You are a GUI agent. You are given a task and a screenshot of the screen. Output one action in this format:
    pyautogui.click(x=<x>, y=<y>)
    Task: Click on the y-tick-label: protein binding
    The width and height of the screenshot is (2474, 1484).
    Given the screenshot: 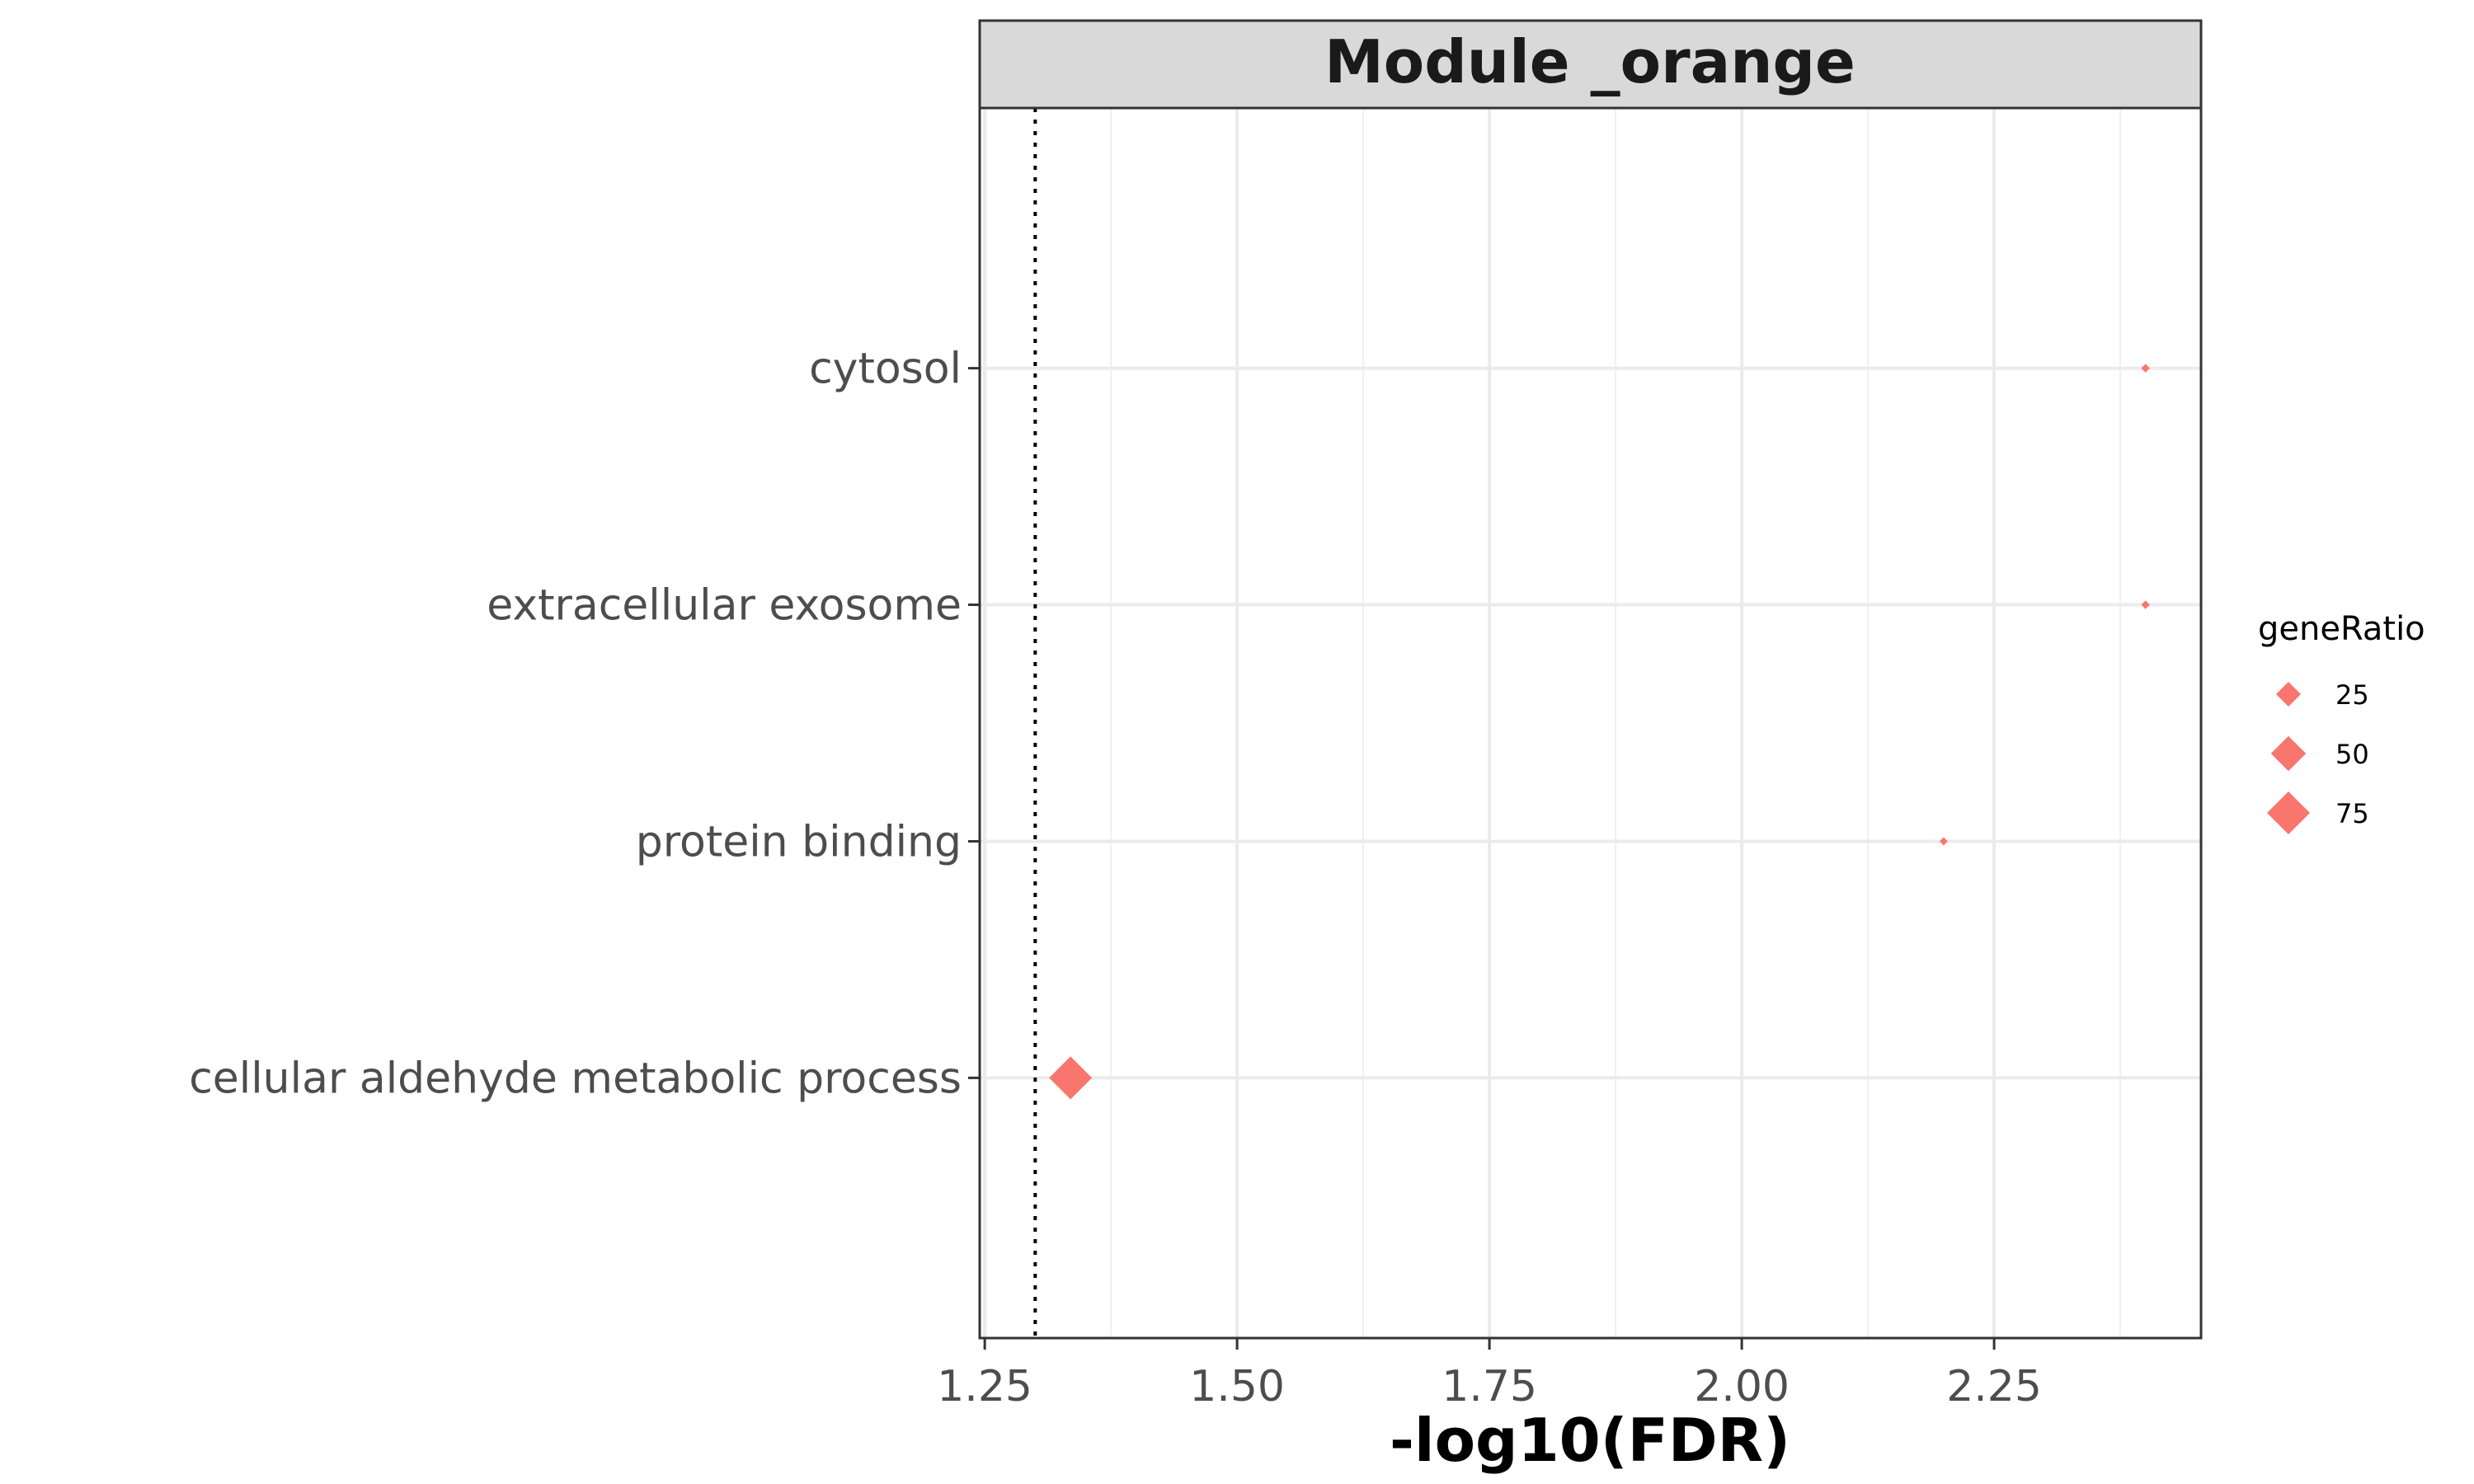 What is the action you would take?
    pyautogui.click(x=799, y=841)
    